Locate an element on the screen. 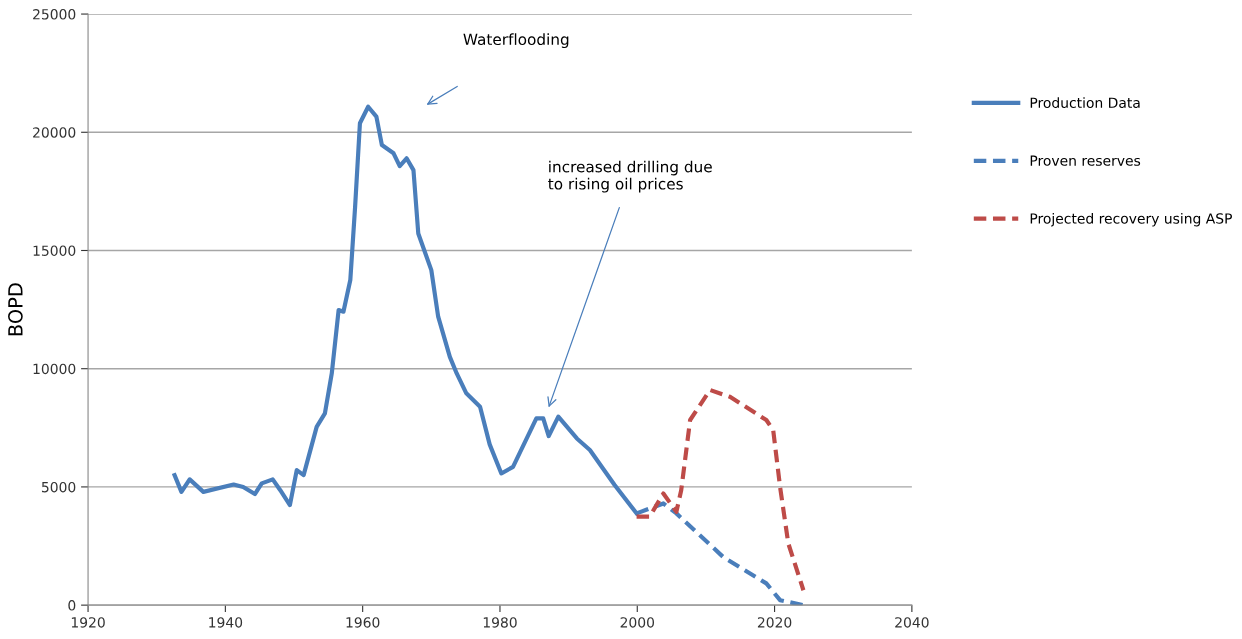 This screenshot has height=639, width=1242. legend-label: Proven reserves is located at coordinates (1085, 160).